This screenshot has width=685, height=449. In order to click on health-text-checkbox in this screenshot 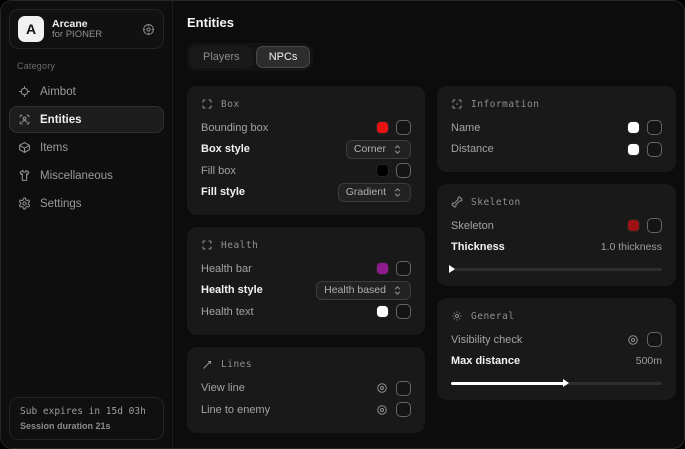, I will do `click(403, 312)`.